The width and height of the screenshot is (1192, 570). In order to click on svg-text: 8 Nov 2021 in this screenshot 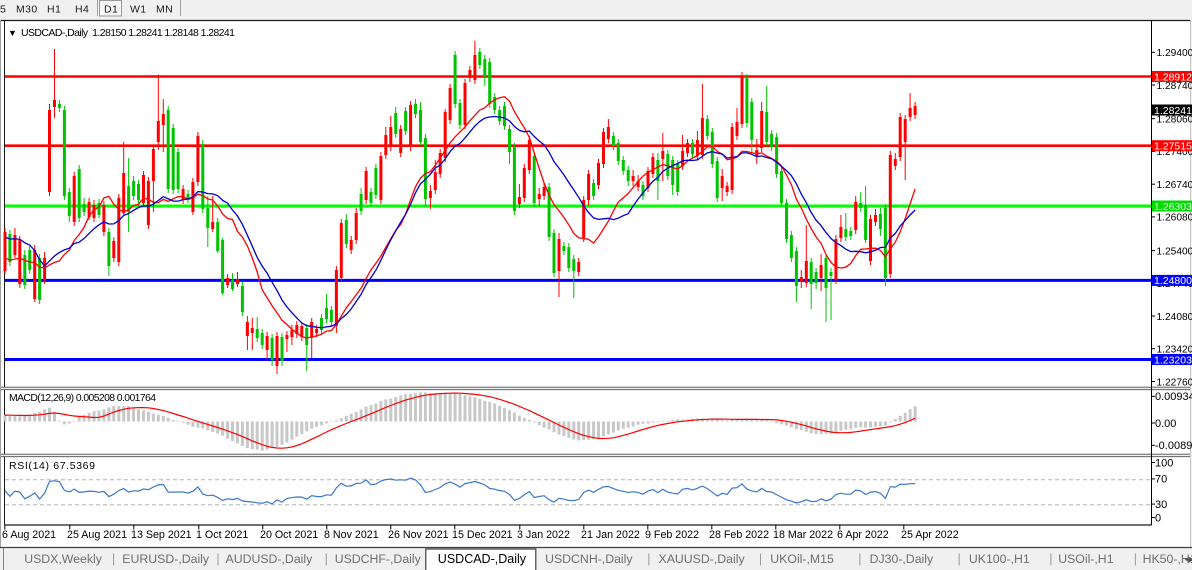, I will do `click(351, 535)`.